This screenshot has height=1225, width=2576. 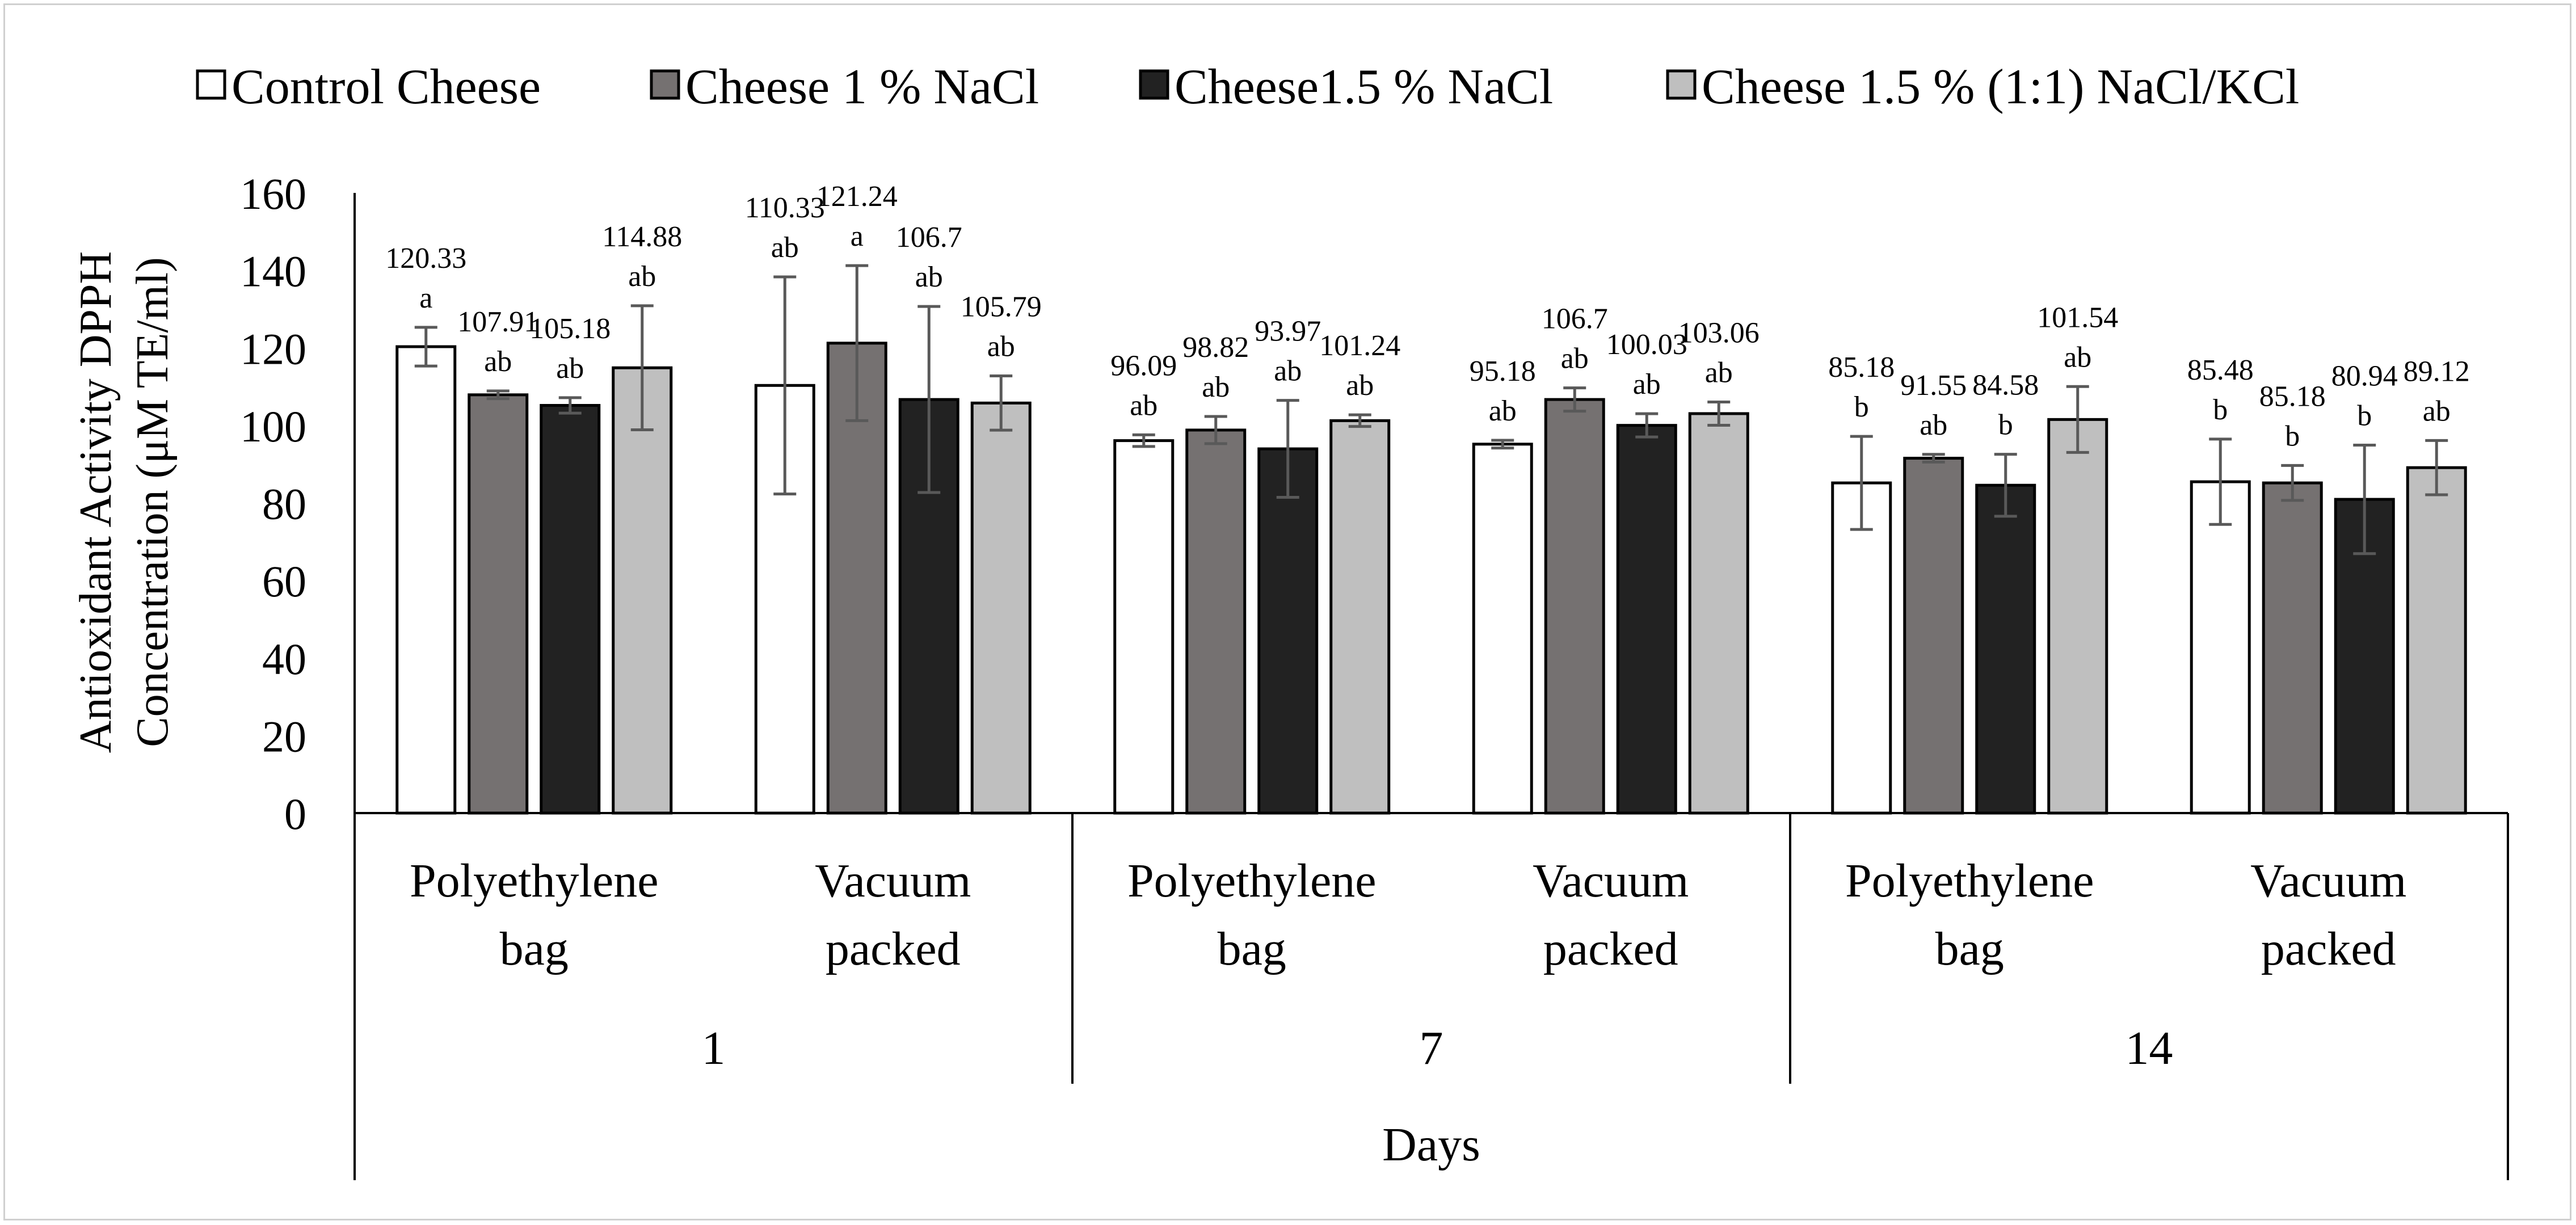 What do you see at coordinates (1288, 331) in the screenshot?
I see `data-label: 93.97` at bounding box center [1288, 331].